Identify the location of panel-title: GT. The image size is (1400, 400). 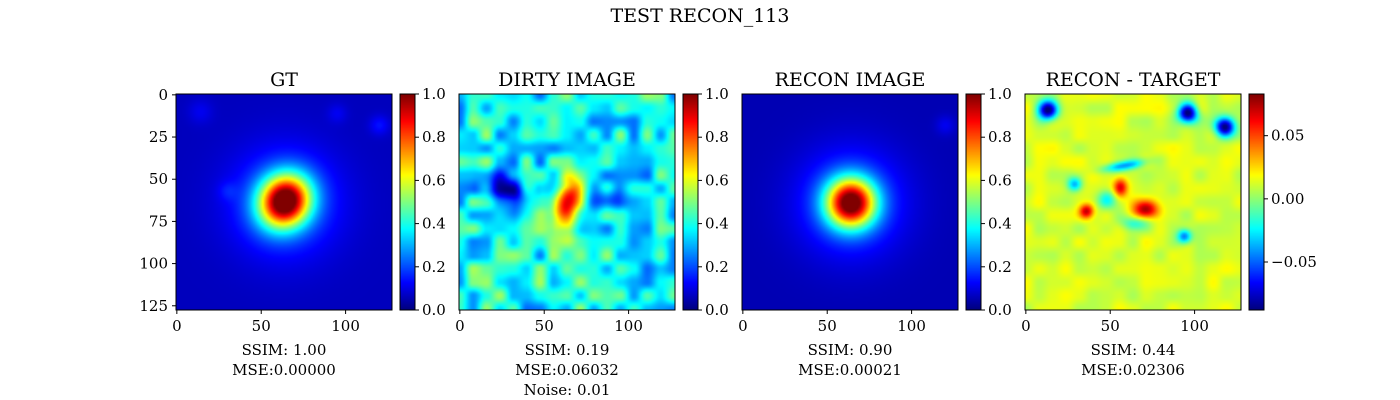
(284, 80).